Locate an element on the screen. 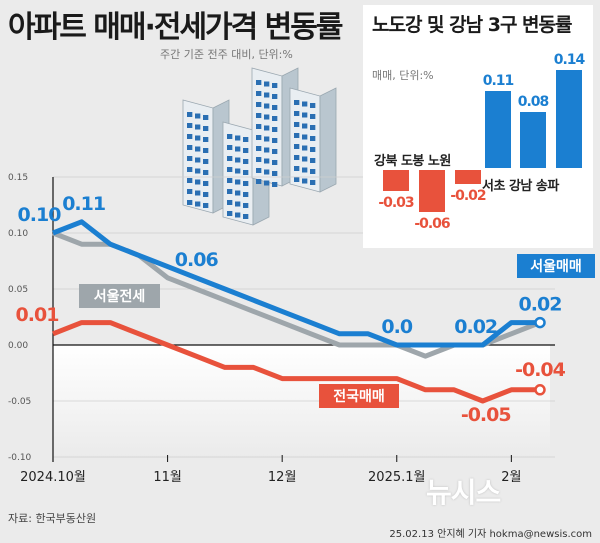 This screenshot has width=600, height=543. x-tick-label: 2024.10월 is located at coordinates (53, 477).